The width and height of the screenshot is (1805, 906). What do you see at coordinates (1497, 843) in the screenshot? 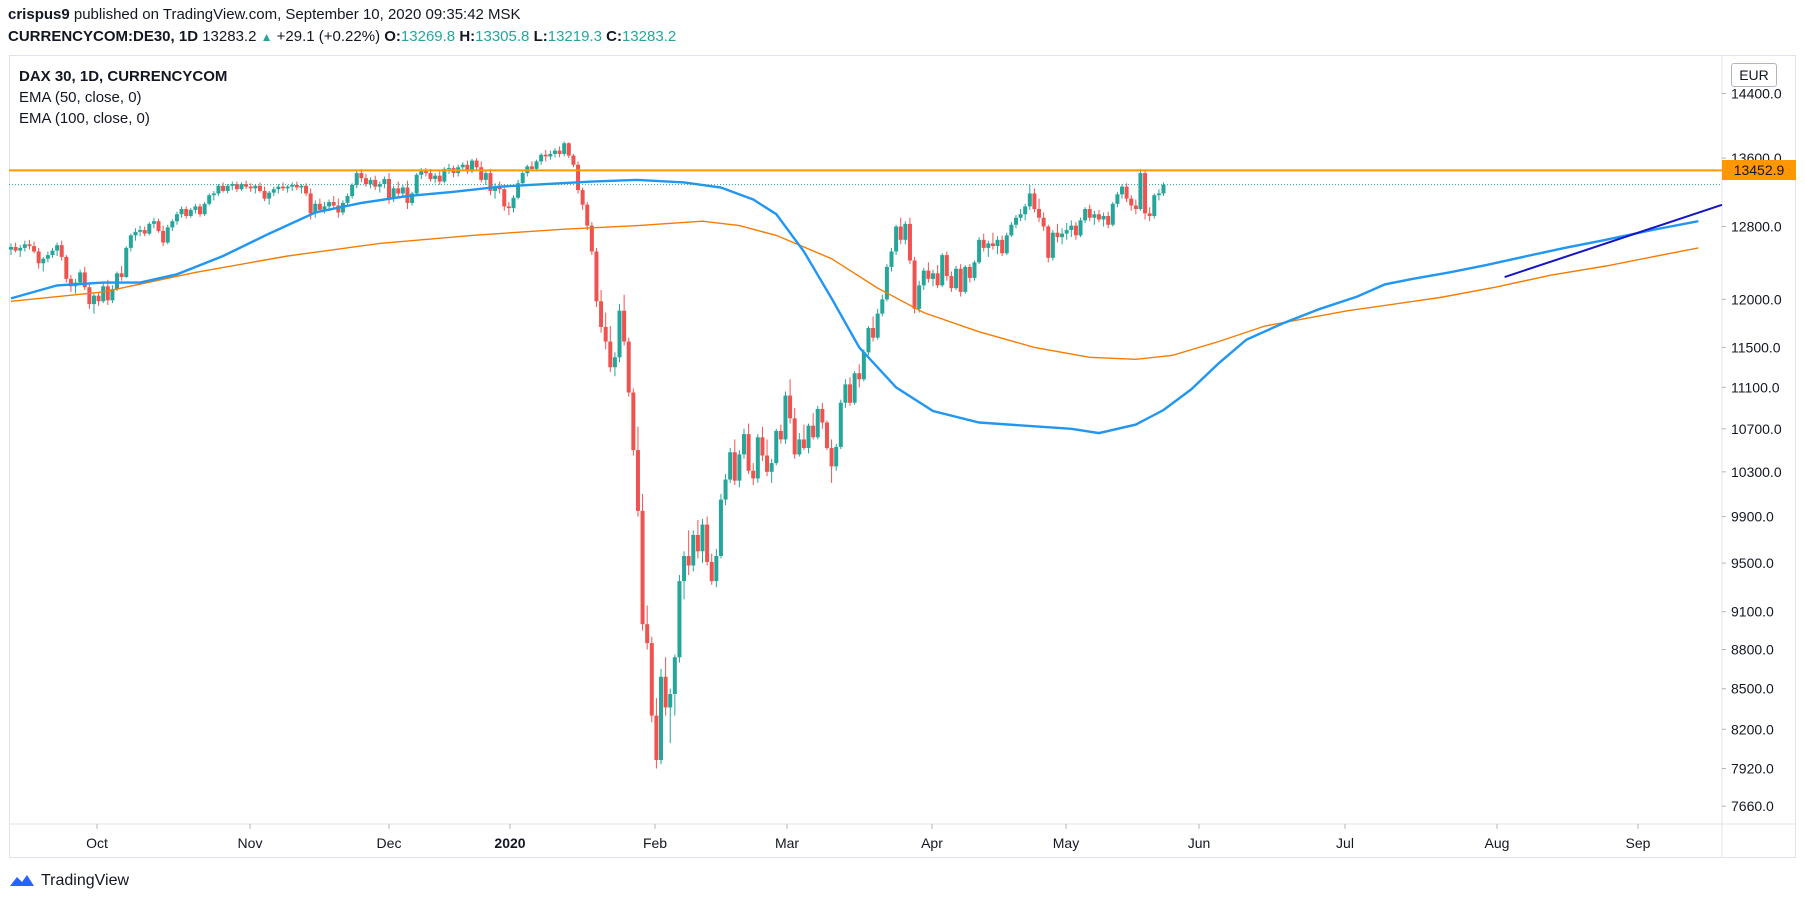
I see `x-tick-label: Aug` at bounding box center [1497, 843].